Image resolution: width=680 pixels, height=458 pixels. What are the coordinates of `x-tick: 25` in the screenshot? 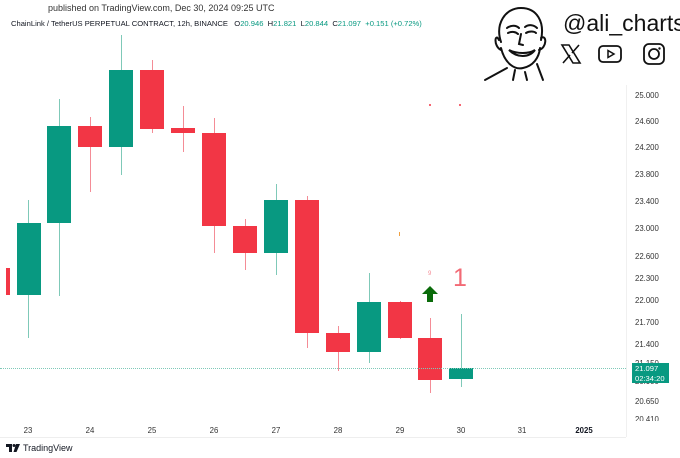 It's located at (152, 430).